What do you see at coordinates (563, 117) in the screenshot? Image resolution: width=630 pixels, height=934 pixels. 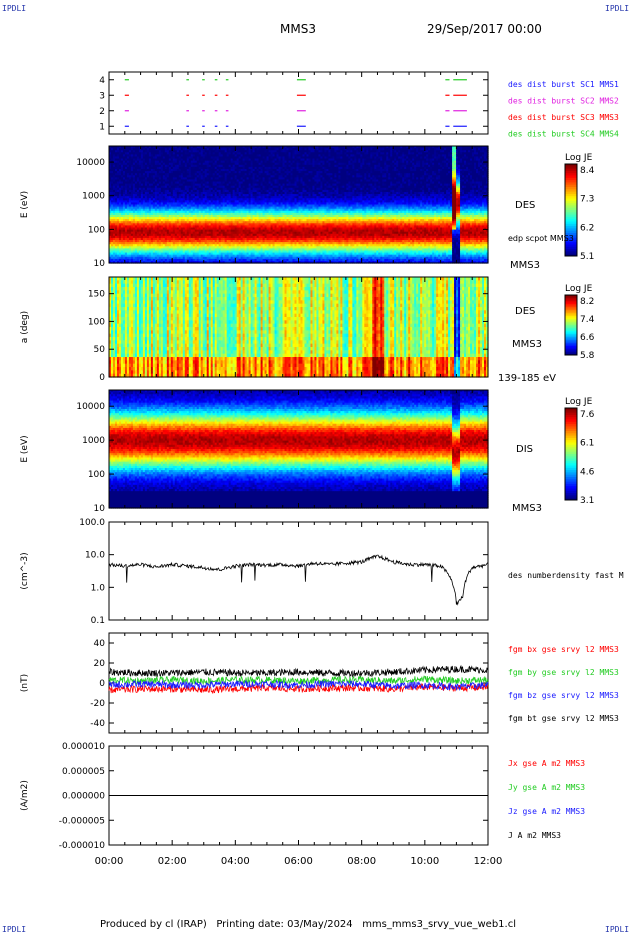 I see `availability-legend-entry: des dist burst SC3 MMS3` at bounding box center [563, 117].